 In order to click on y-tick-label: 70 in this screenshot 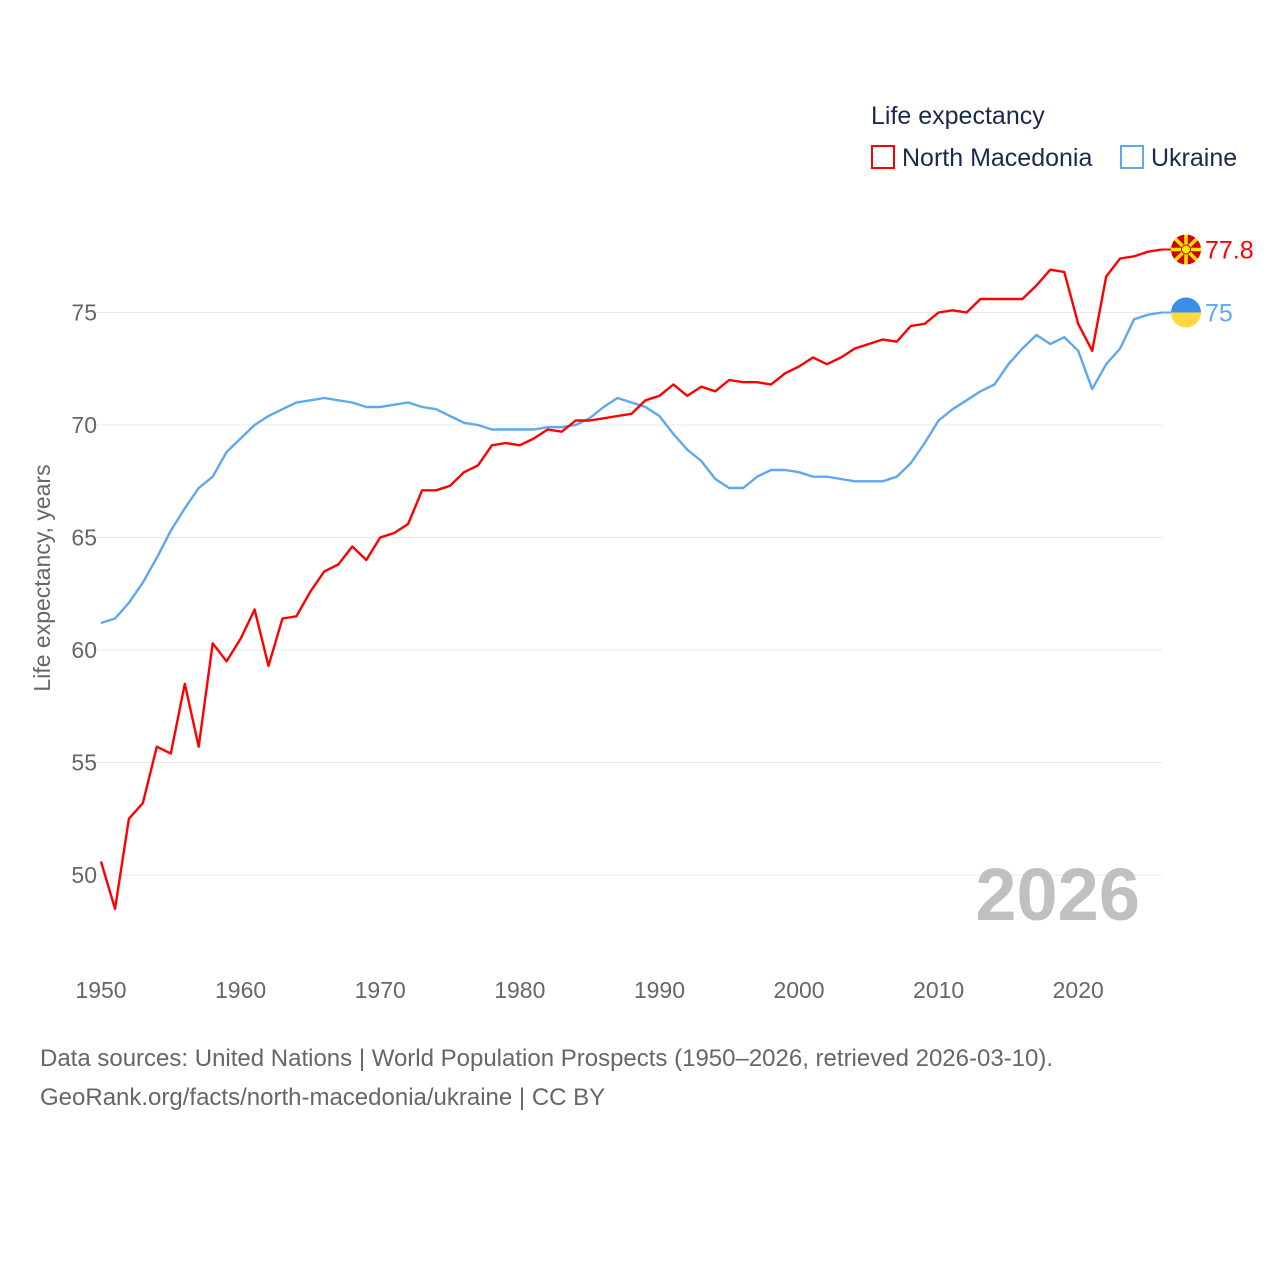, I will do `click(84, 425)`.